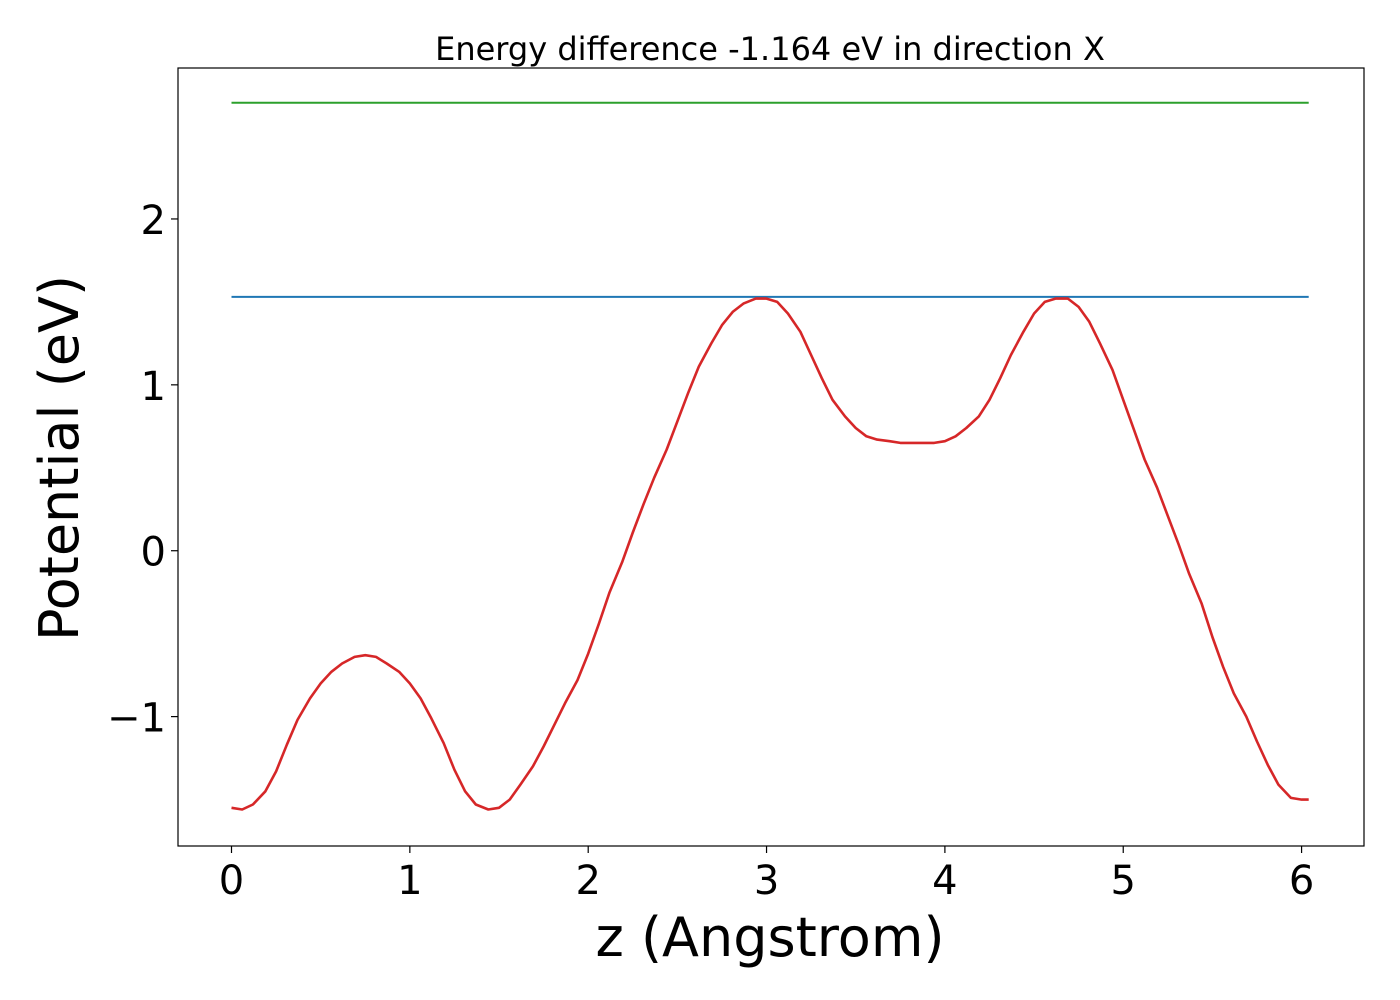 The width and height of the screenshot is (1400, 1000). I want to click on y-tick-label: 0, so click(153, 553).